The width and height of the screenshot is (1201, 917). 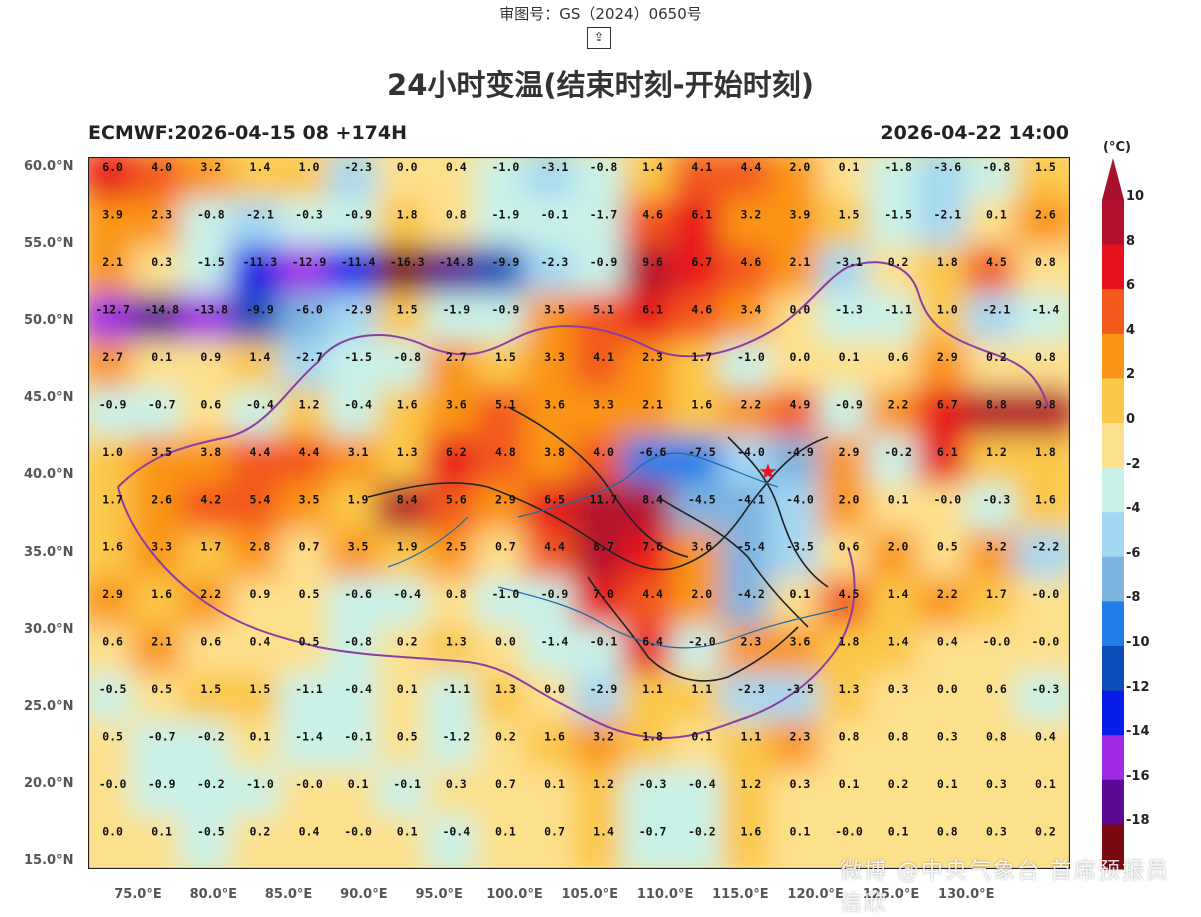 What do you see at coordinates (1113, 179) in the screenshot?
I see `colorbar-top-arrow` at bounding box center [1113, 179].